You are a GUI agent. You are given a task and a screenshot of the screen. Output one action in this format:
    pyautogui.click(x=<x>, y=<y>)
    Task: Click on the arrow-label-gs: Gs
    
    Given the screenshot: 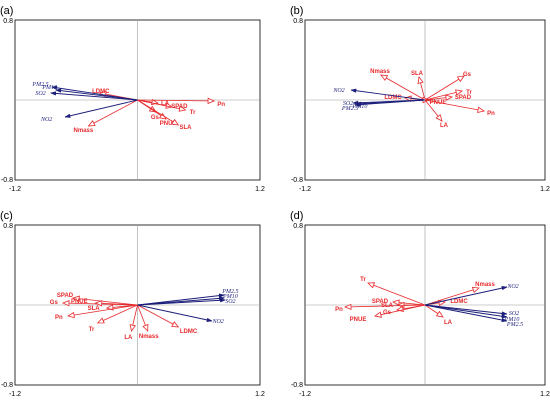 What is the action you would take?
    pyautogui.click(x=155, y=118)
    